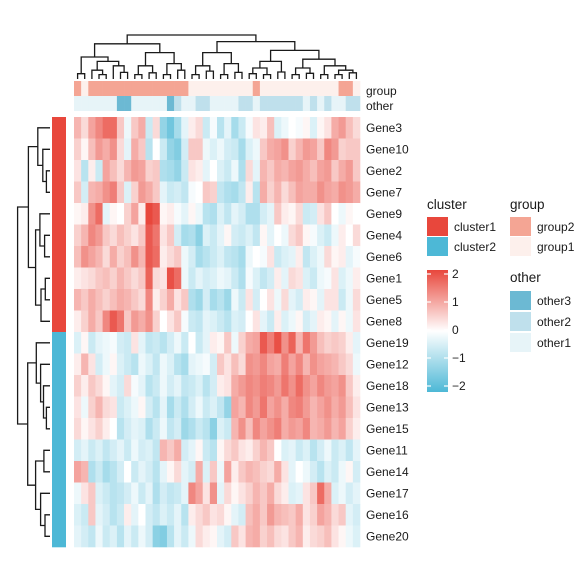 The width and height of the screenshot is (582, 582). What do you see at coordinates (387, 472) in the screenshot?
I see `row-label: Gene14` at bounding box center [387, 472].